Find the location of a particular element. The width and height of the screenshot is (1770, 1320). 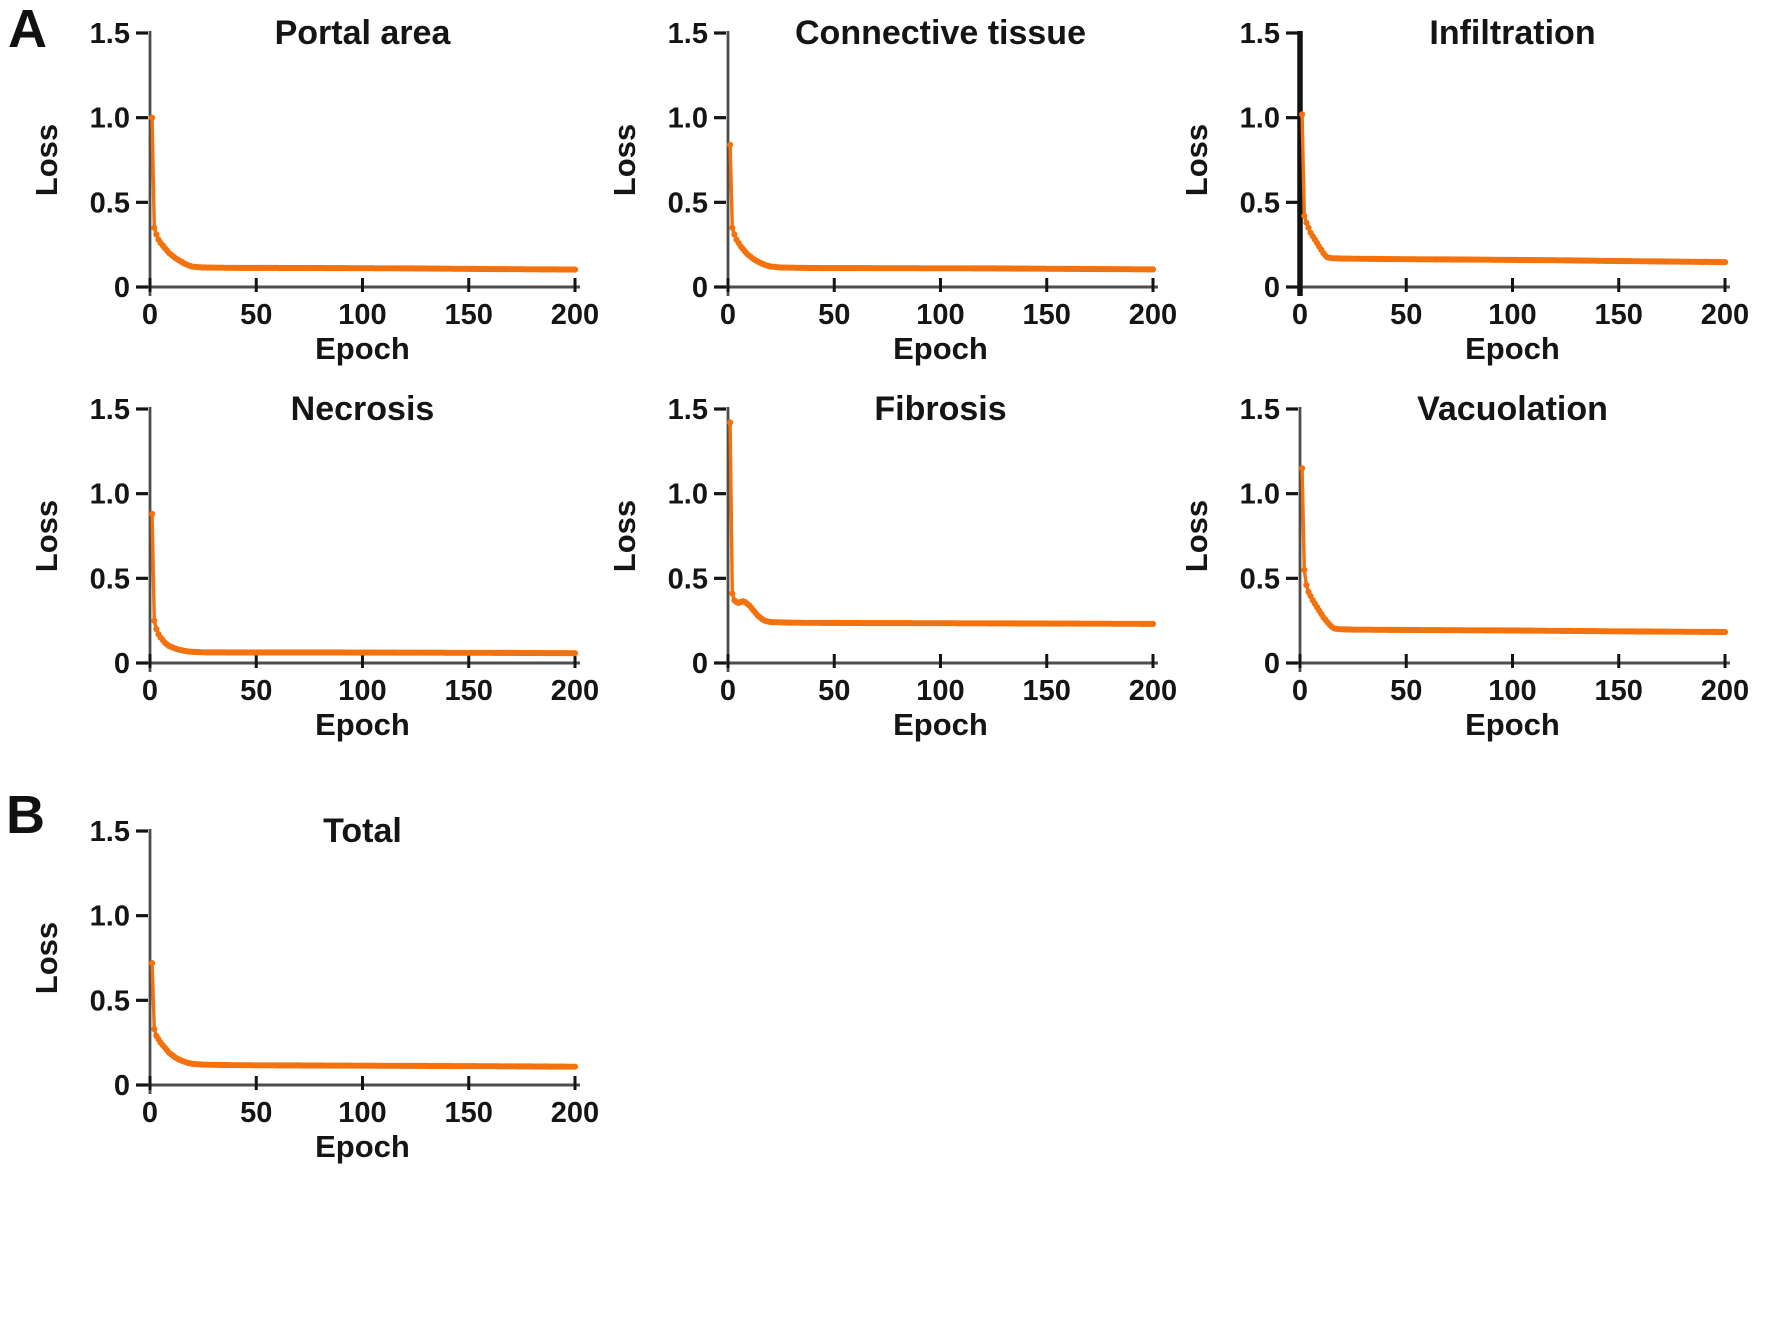

necrosis-plot: 0 50 100 150 200 0 0.5 1.0 1.5 Necrosis Epoch Loss is located at coordinates (314, 566).